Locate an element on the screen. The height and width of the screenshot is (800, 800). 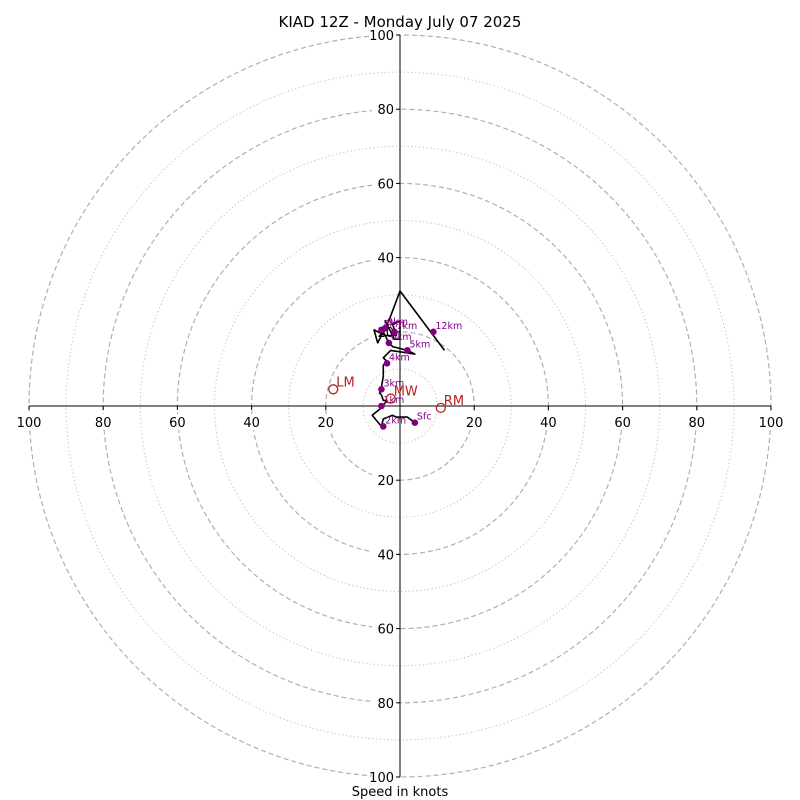
storm-motion-label: LM is located at coordinates (345, 382).